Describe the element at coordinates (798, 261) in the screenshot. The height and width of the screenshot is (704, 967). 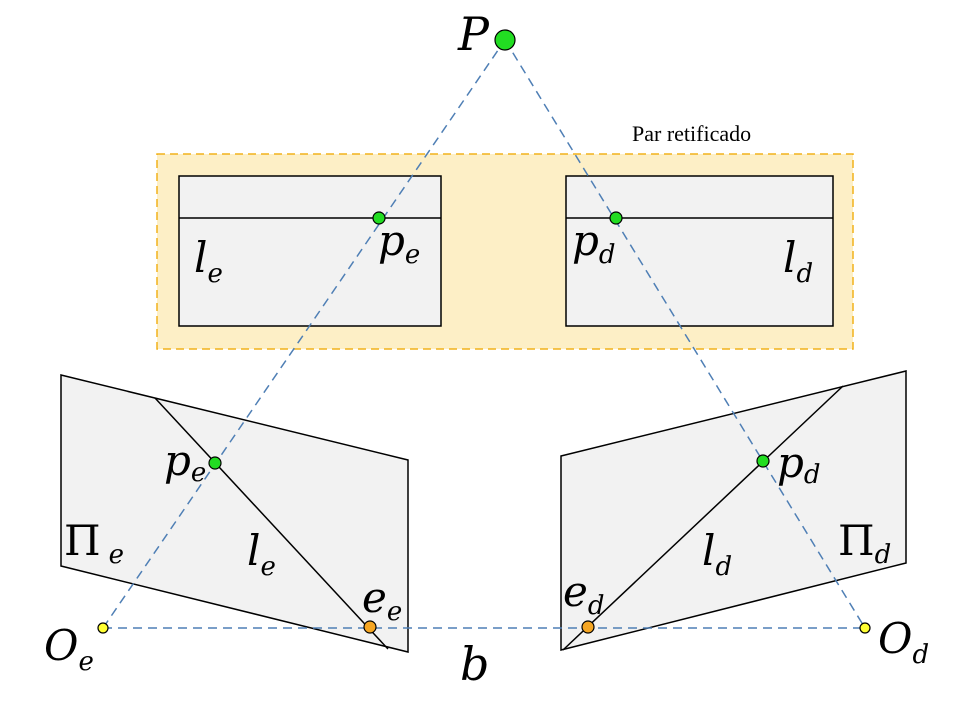
I see `rectified-right-line-label: ld` at that location.